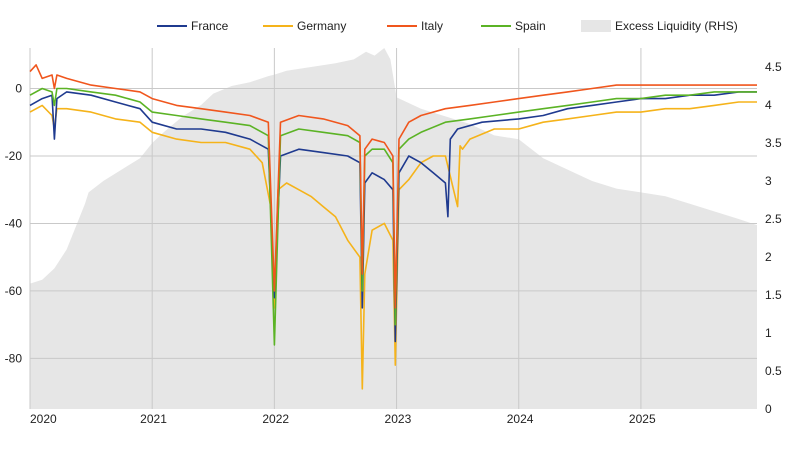  What do you see at coordinates (275, 419) in the screenshot?
I see `x-tick-label: 2022` at bounding box center [275, 419].